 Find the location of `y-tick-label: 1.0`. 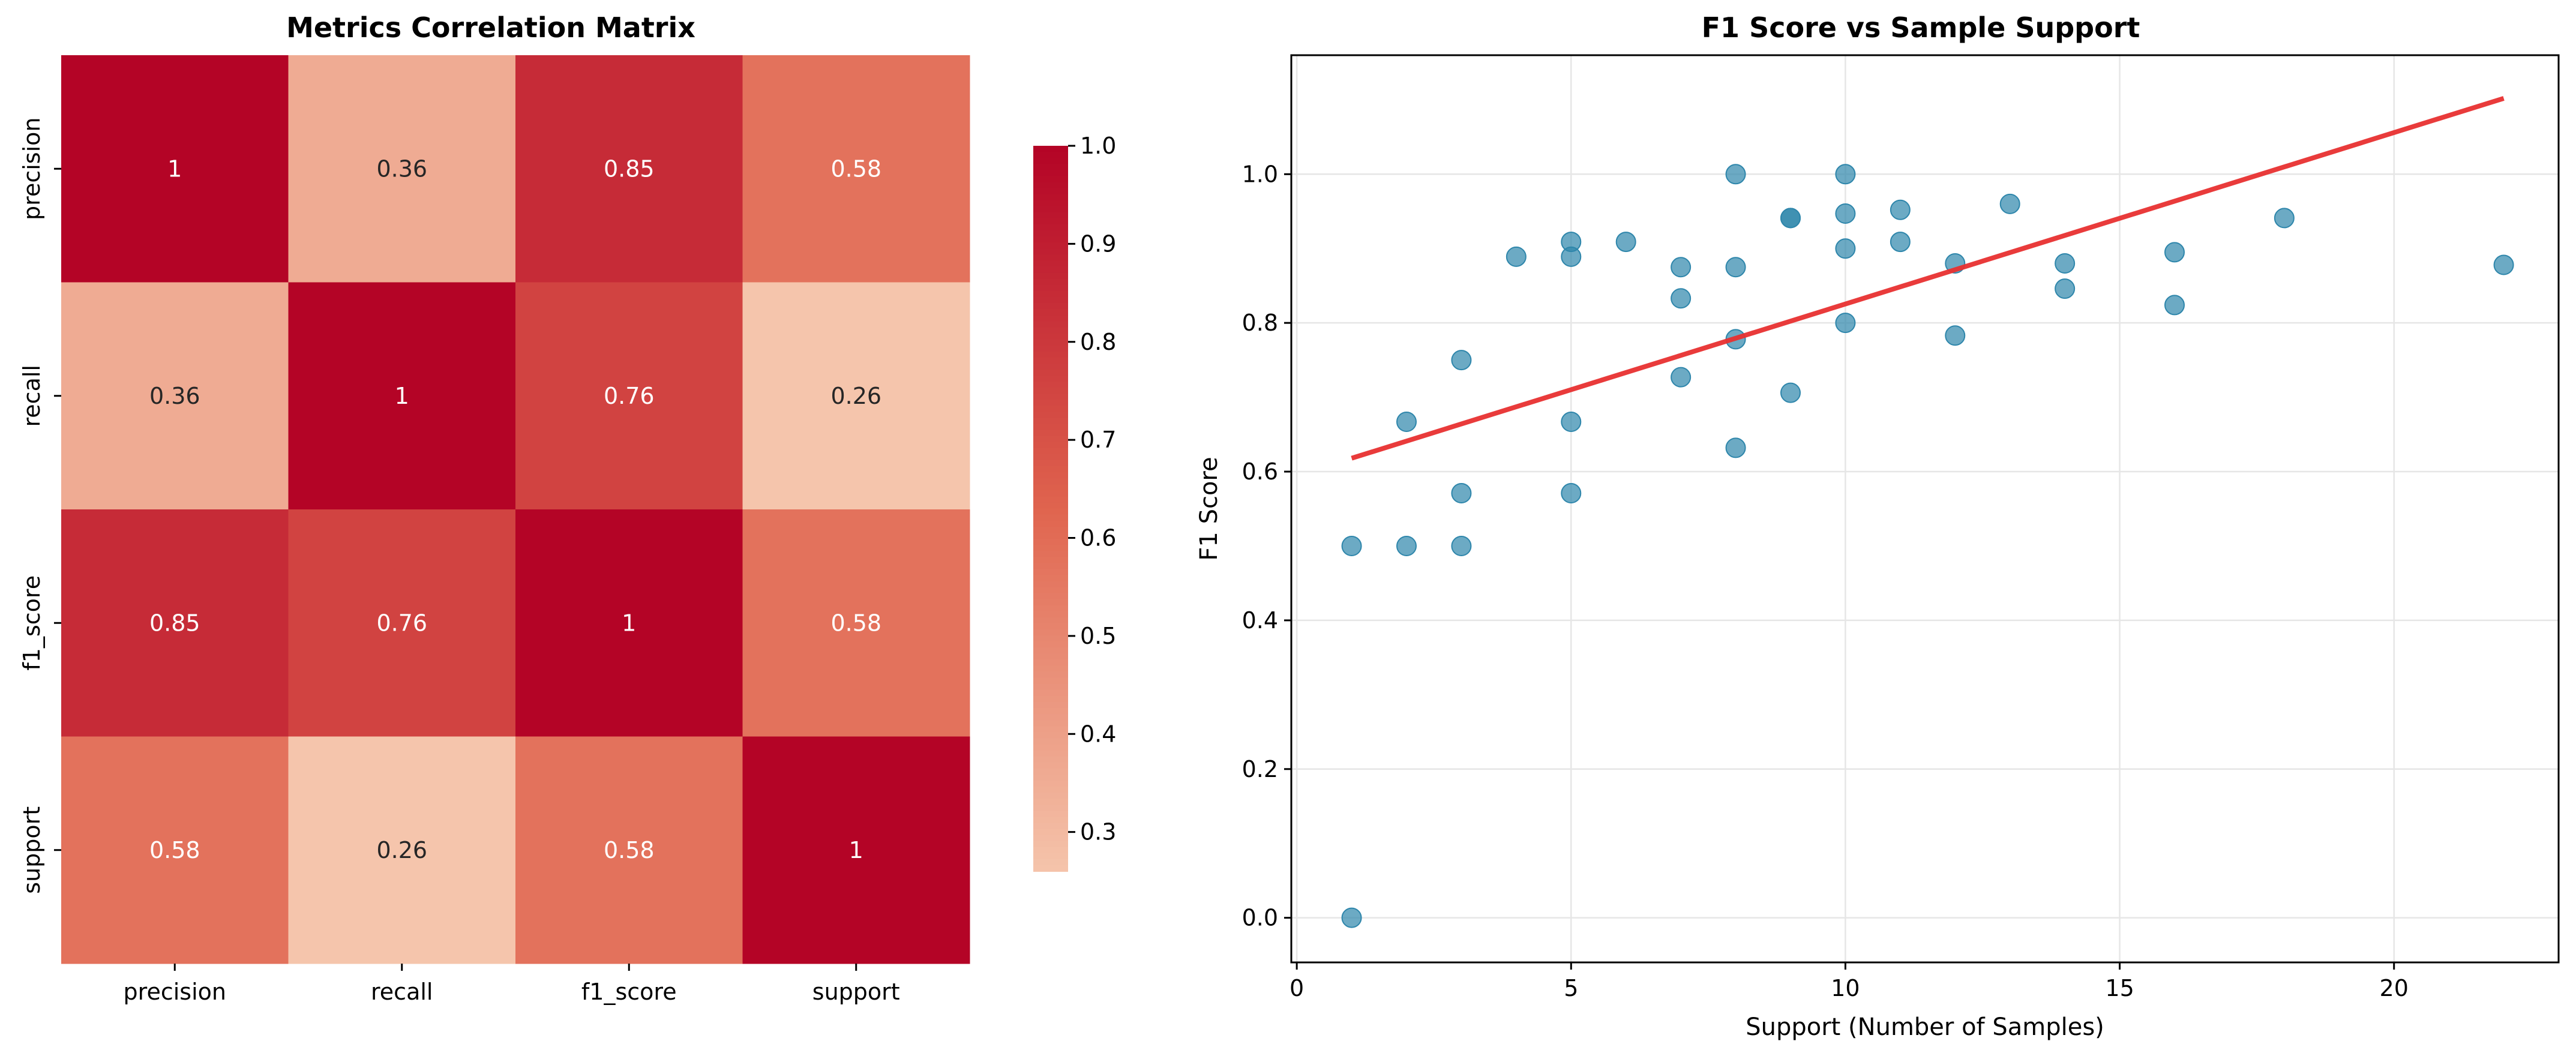

y-tick-label: 1.0 is located at coordinates (1260, 174).